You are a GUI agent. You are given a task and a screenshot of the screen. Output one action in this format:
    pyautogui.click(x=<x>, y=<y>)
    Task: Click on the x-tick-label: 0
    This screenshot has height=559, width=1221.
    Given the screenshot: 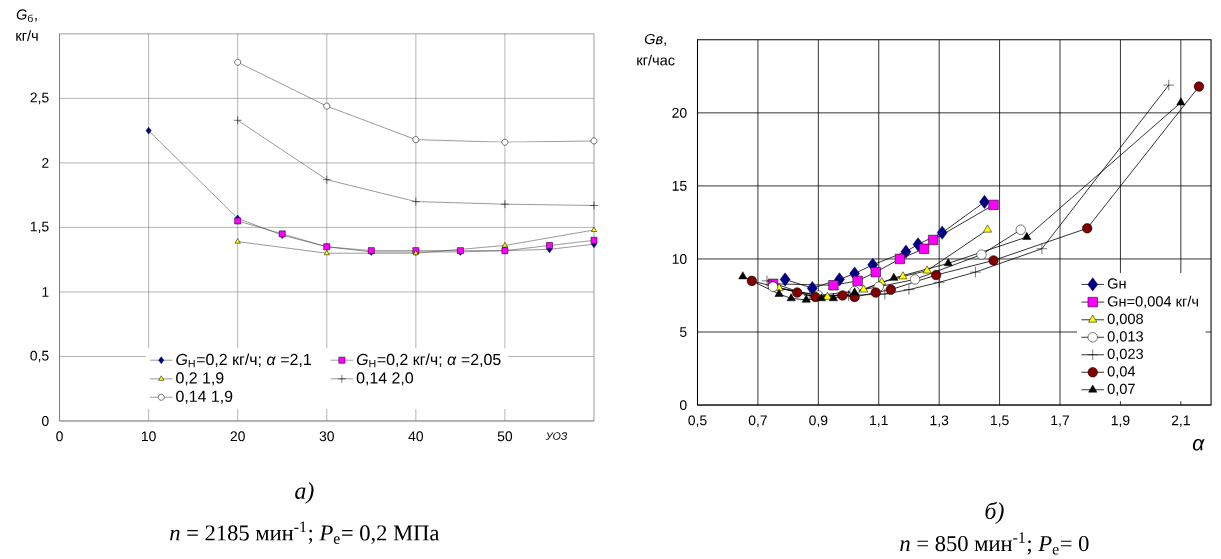 What is the action you would take?
    pyautogui.click(x=59, y=436)
    